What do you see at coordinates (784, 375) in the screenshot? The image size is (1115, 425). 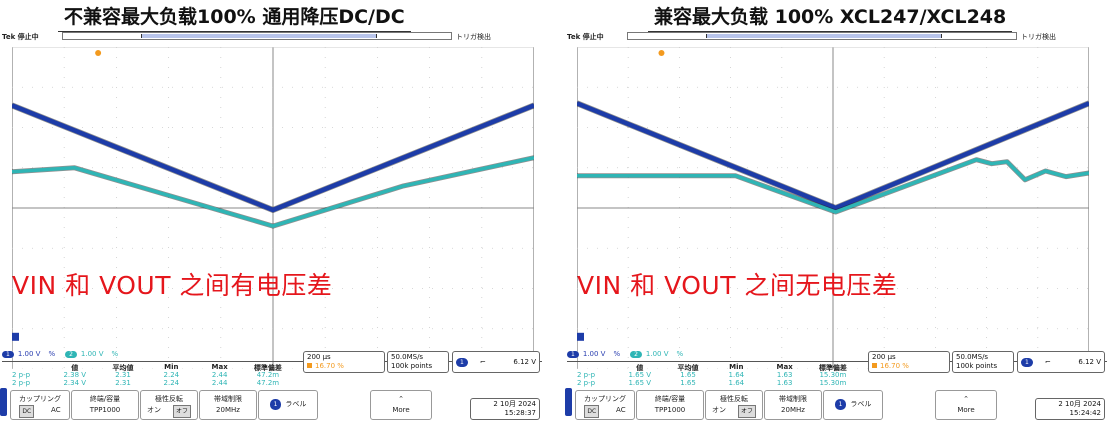 I see `measurement-cell: 1.63` at bounding box center [784, 375].